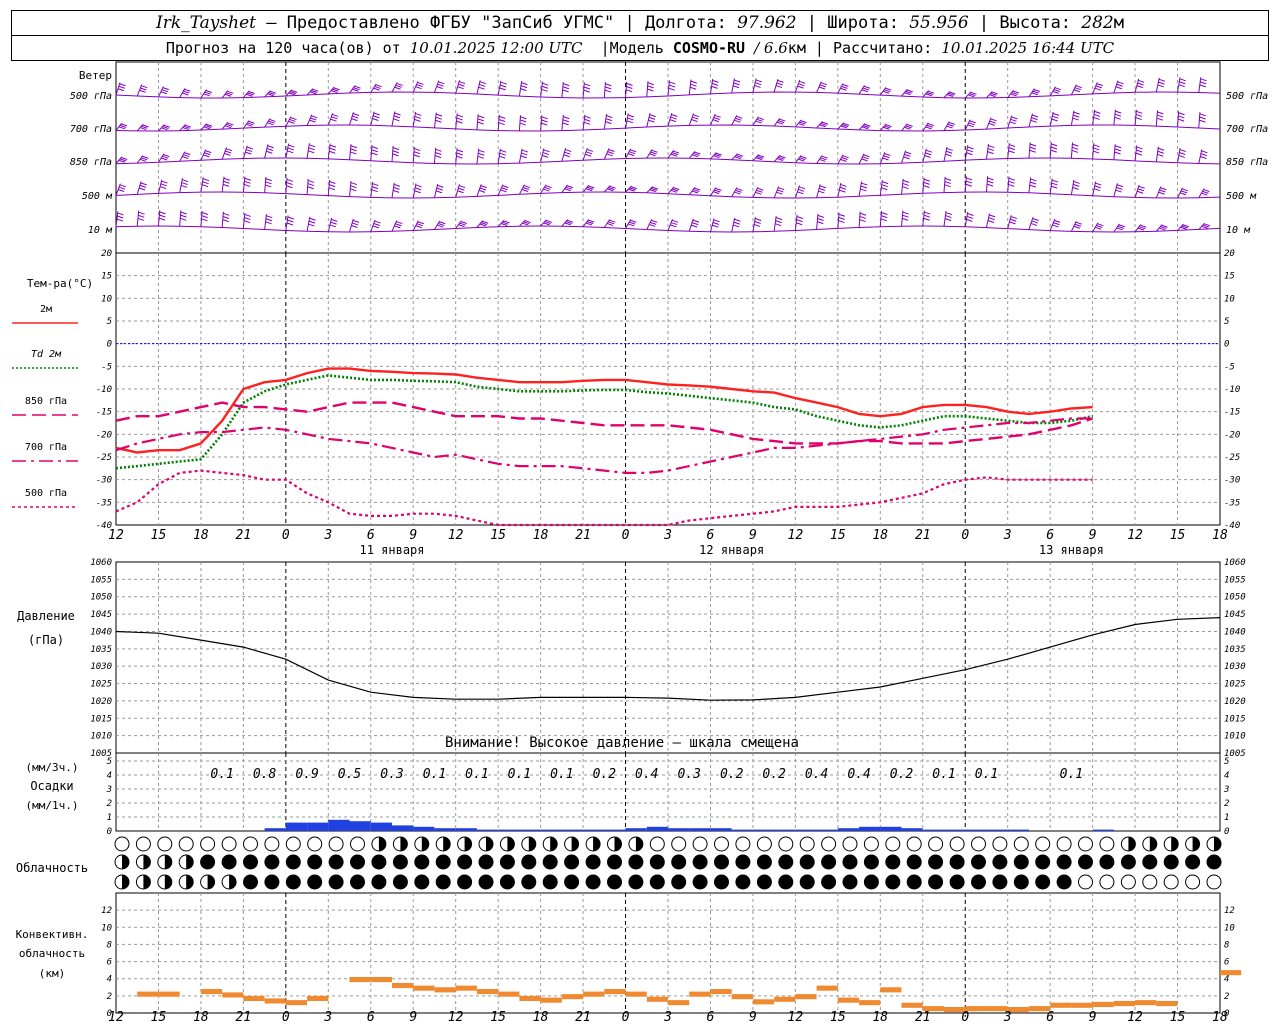 The width and height of the screenshot is (1280, 1024). I want to click on precip-amount-label: 0.9, so click(306, 774).